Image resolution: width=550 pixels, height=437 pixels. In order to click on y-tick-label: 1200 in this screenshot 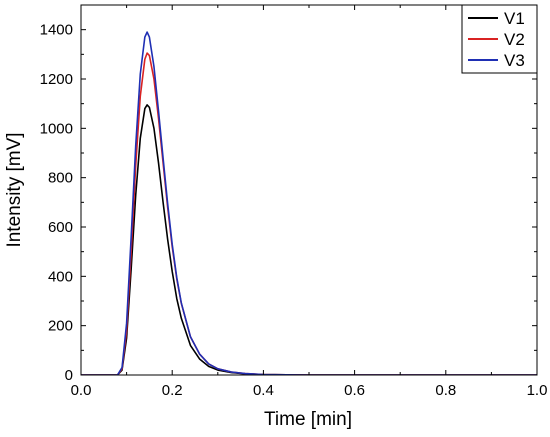, I will do `click(56, 79)`.